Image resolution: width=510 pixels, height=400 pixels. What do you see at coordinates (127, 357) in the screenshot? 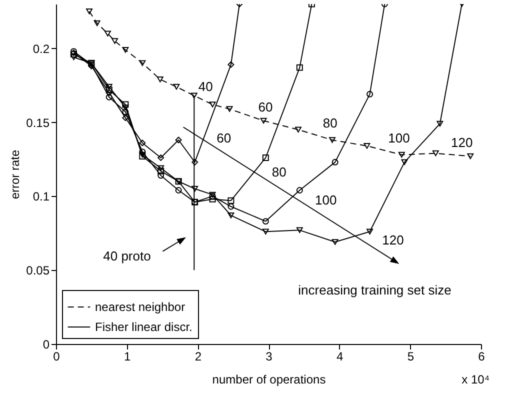
I see `x-tick-label: 1` at bounding box center [127, 357].